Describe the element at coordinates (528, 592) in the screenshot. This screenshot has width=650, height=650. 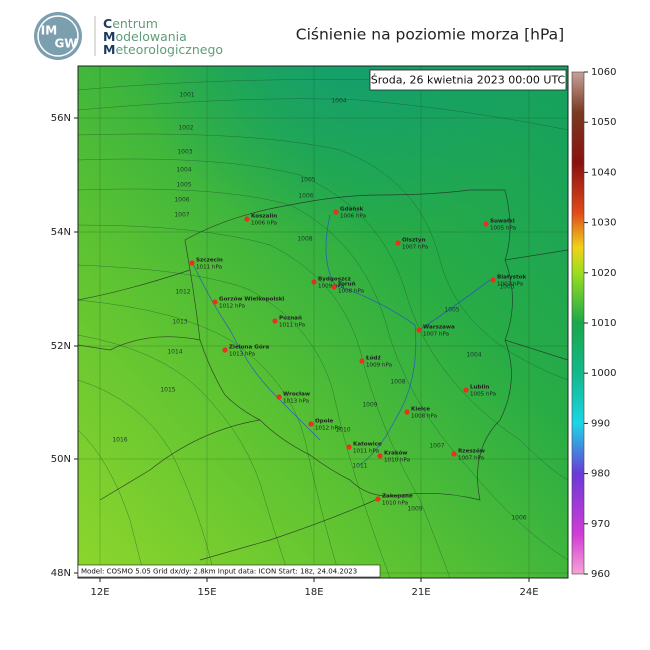
I see `lon-label: 24E` at that location.